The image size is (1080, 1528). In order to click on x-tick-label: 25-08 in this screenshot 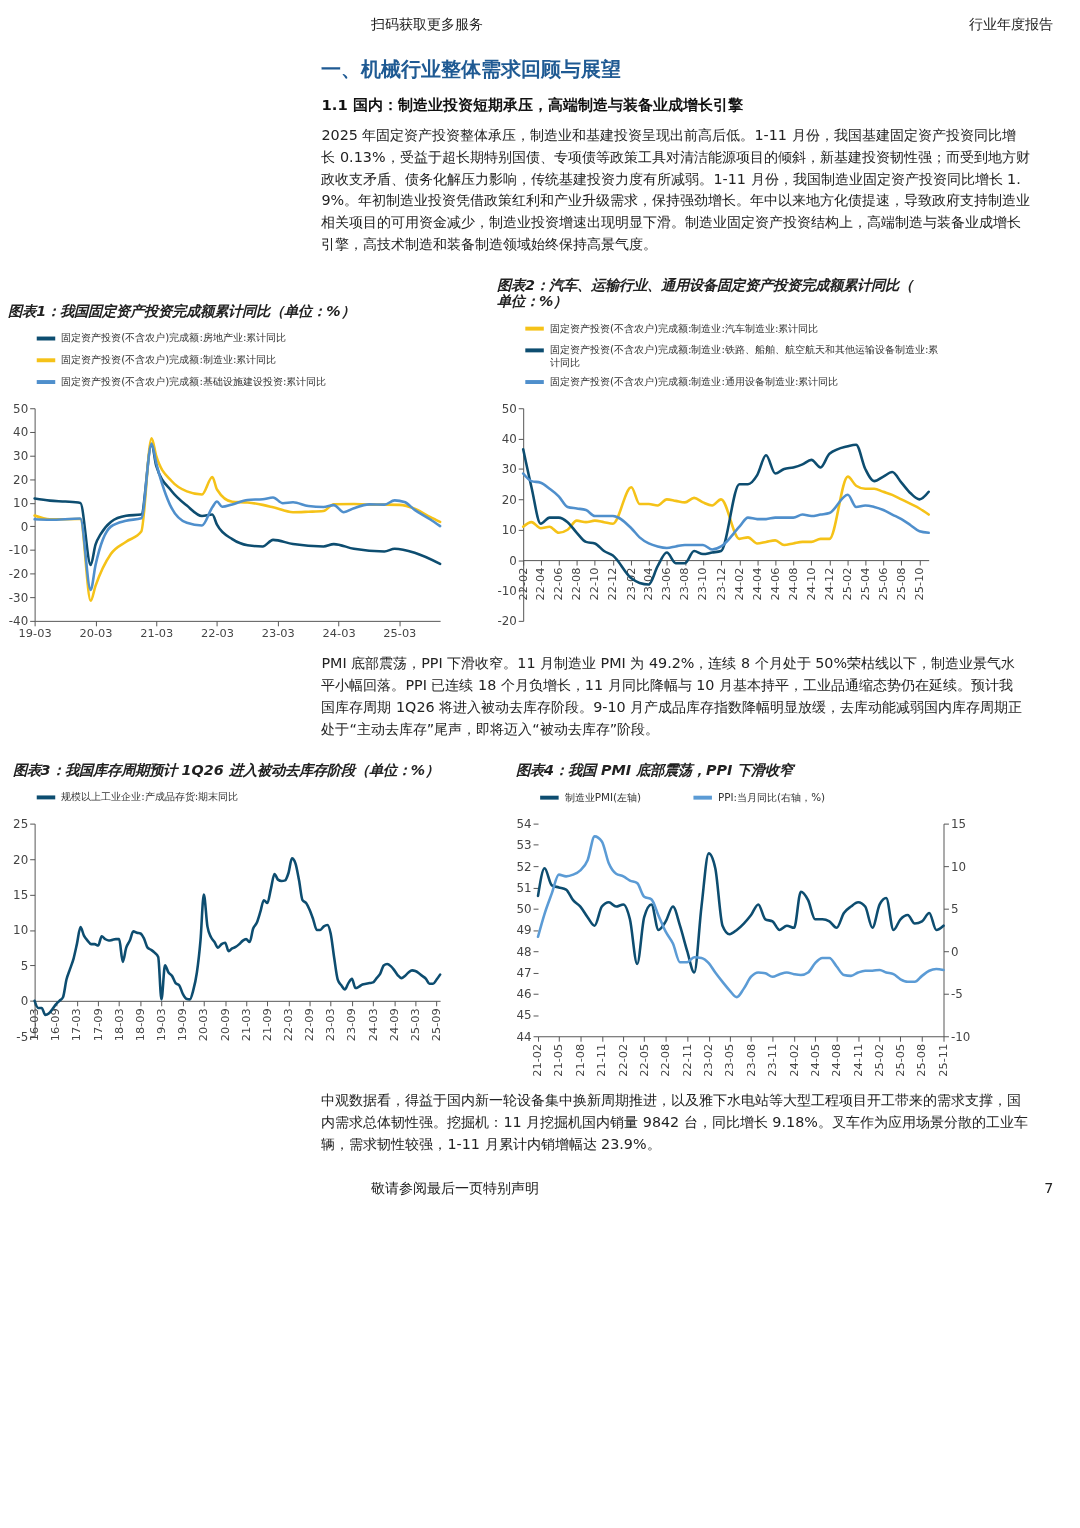, I will do `click(921, 1060)`.